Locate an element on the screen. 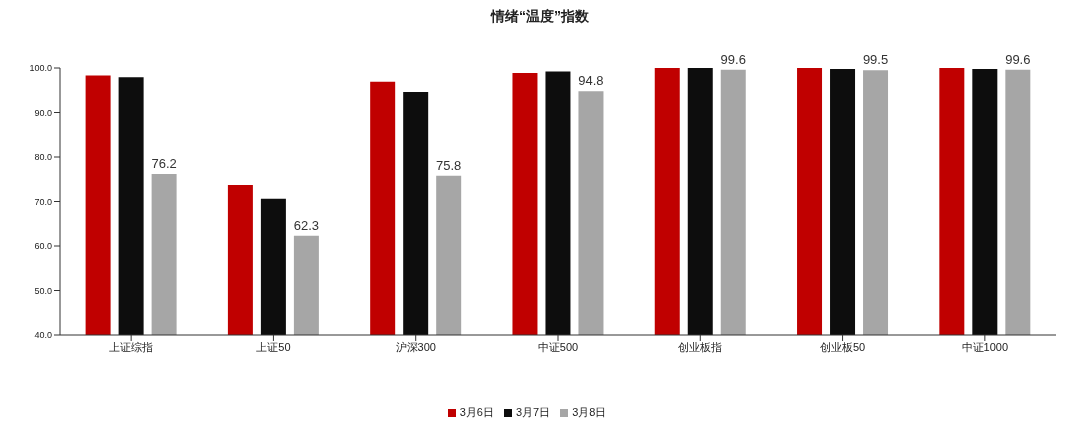 Image resolution: width=1080 pixels, height=431 pixels. data-label: 75.8 is located at coordinates (449, 165).